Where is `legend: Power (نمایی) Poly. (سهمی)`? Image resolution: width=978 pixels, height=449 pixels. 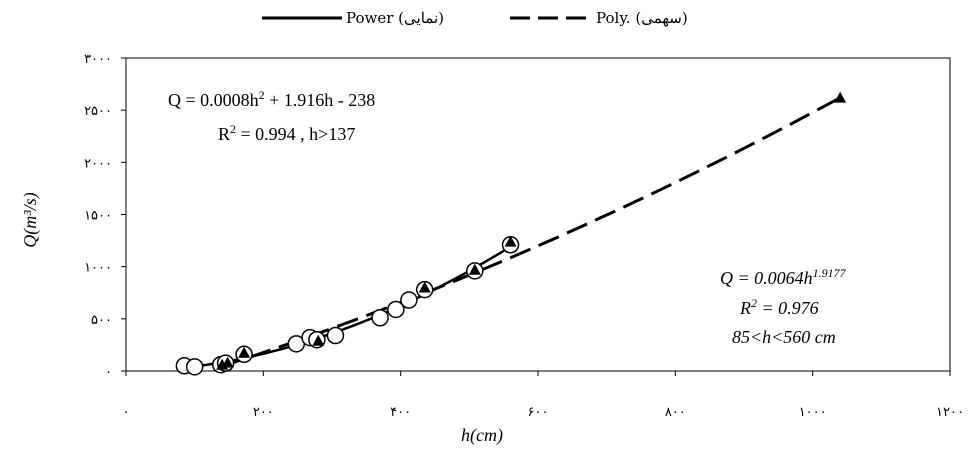 legend: Power (نمایی) Poly. (سهمی) is located at coordinates (475, 18).